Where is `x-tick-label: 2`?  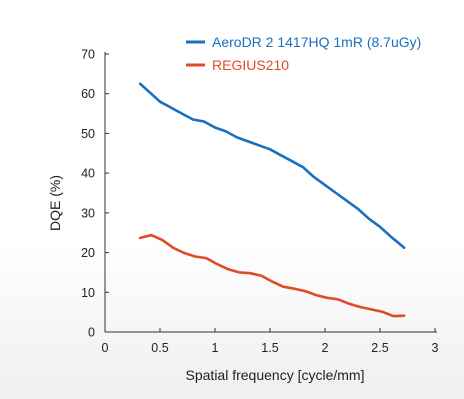 x-tick-label: 2 is located at coordinates (325, 348).